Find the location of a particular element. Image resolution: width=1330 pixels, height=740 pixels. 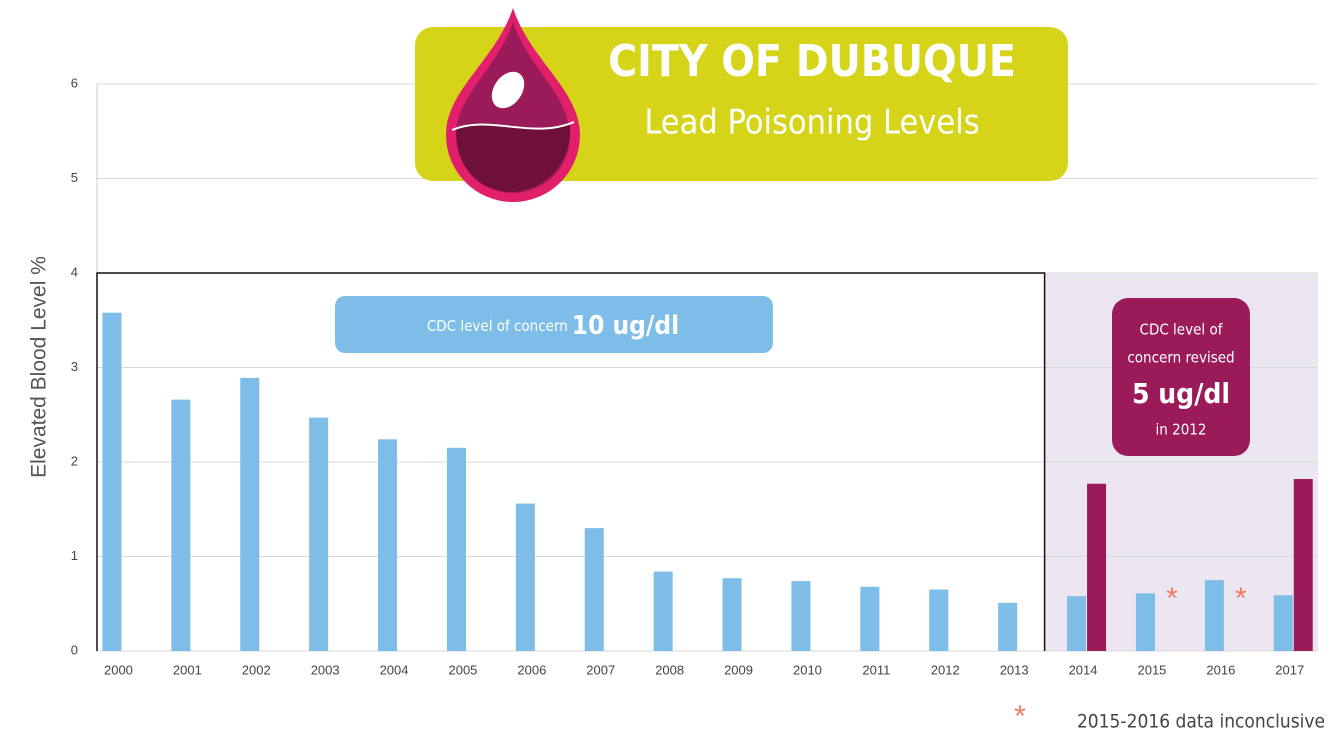

x-tick-label: 2012 is located at coordinates (945, 669).